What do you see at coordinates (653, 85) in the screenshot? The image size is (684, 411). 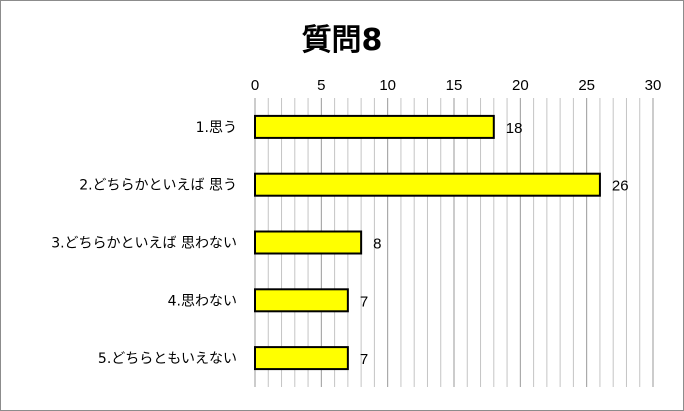 I see `x-tick-label: 30` at bounding box center [653, 85].